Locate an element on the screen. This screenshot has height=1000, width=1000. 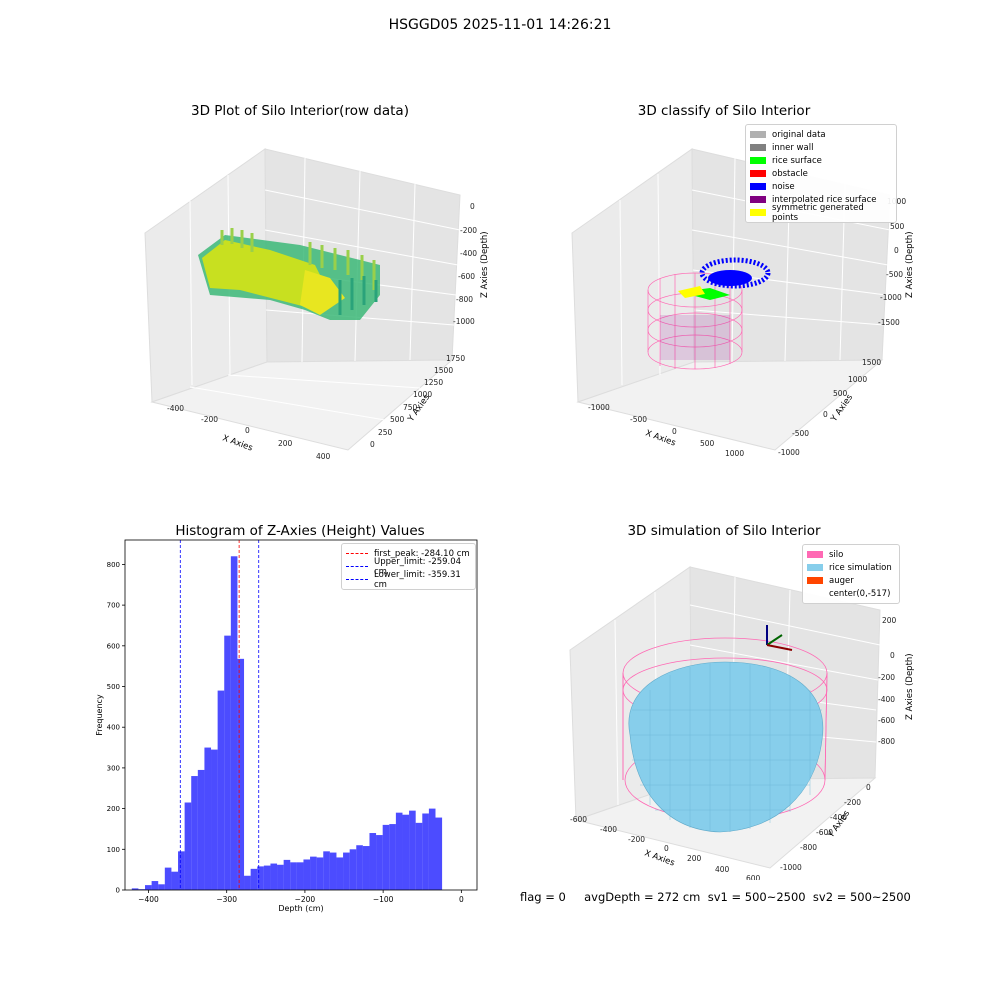
legend-item-rice-simulation: rice simulation is located at coordinates (851, 567).